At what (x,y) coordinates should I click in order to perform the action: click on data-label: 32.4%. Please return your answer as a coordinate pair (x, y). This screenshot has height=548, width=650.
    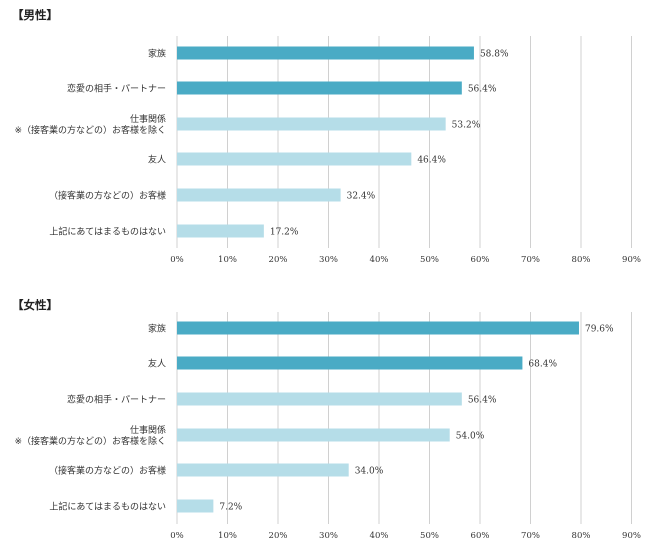
    Looking at the image, I should click on (361, 197).